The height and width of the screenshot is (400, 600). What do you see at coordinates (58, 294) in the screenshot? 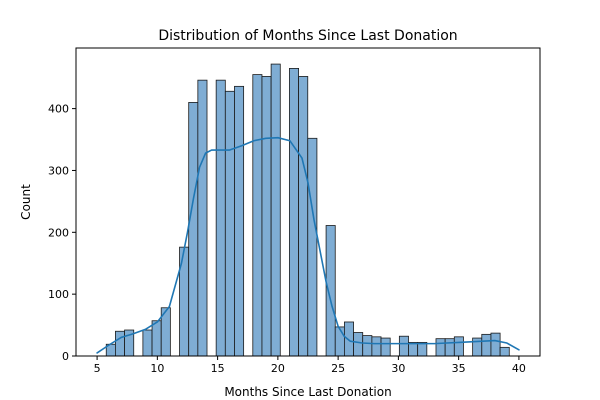
I see `y-tick-label: 100` at bounding box center [58, 294].